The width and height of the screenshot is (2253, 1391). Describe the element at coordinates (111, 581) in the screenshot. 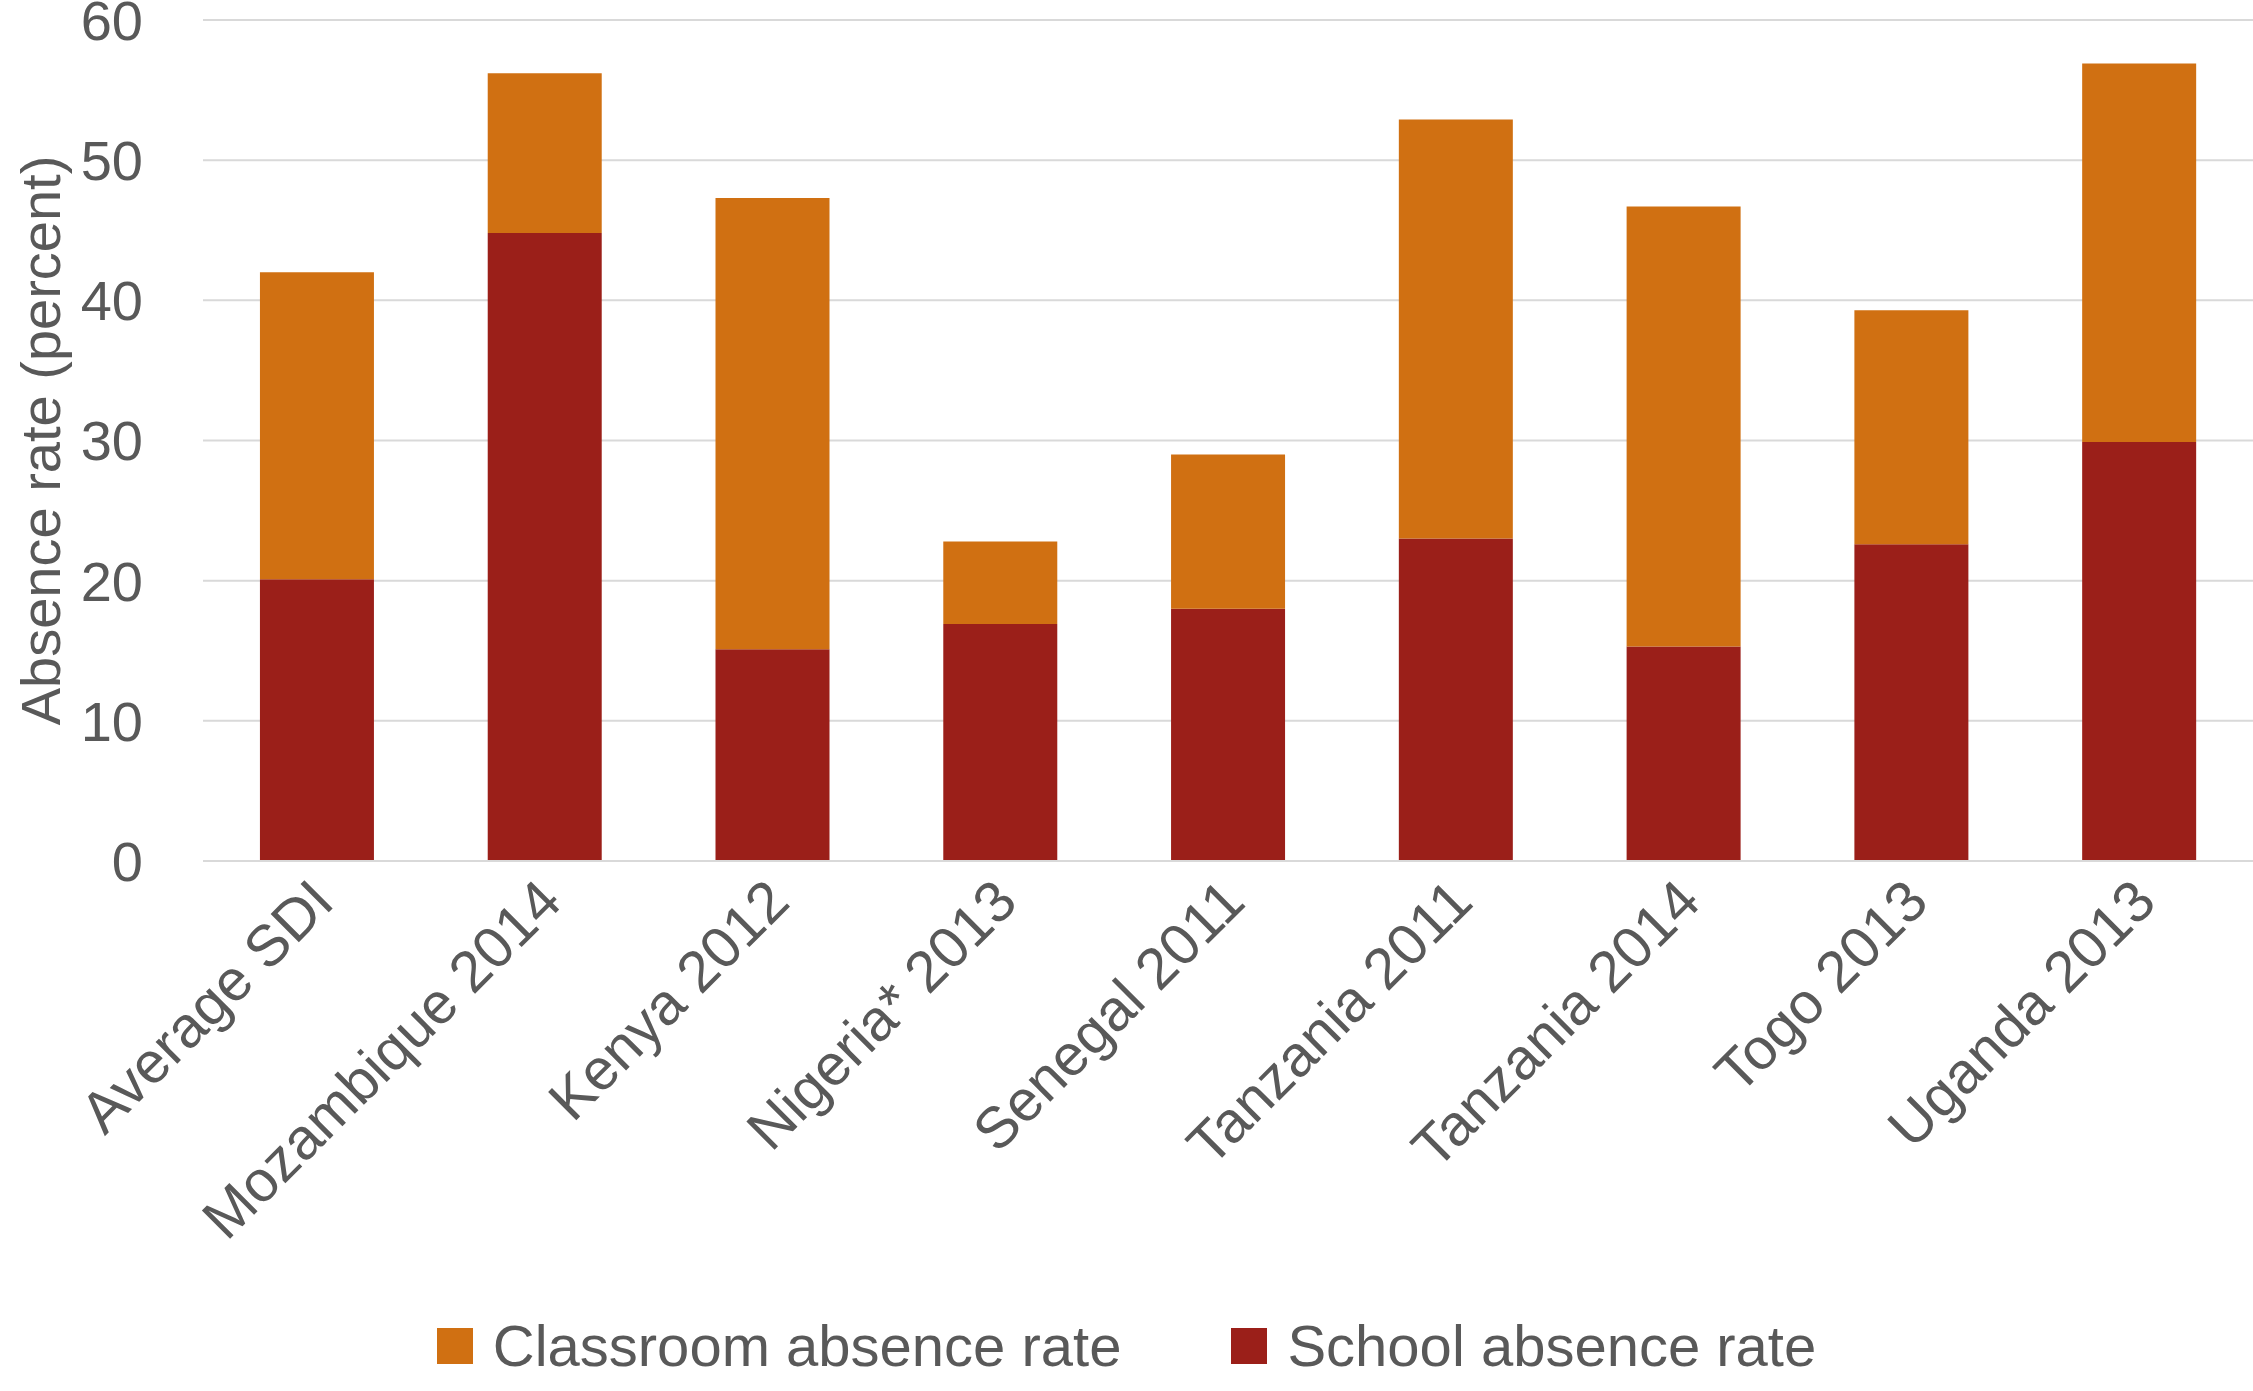

I see `y-tick-label: 20` at that location.